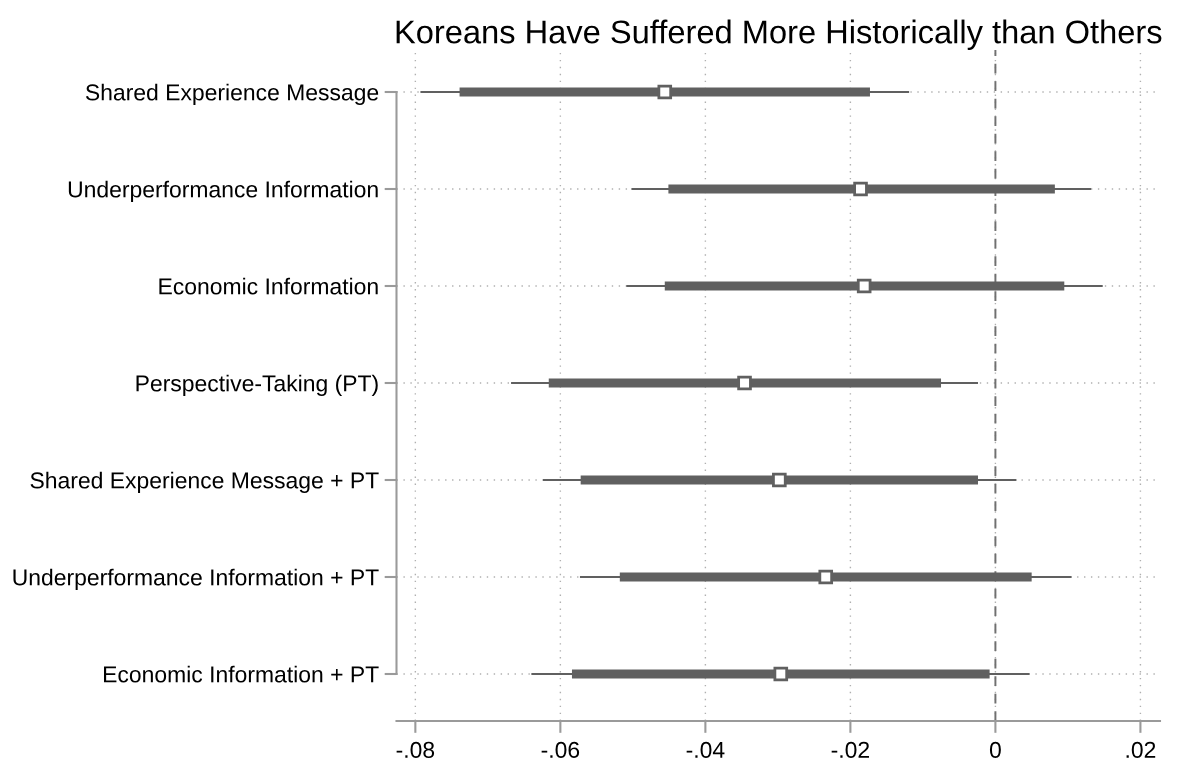 This screenshot has width=1180, height=774. I want to click on y-tick-label: Underperformance Information + PT, so click(196, 579).